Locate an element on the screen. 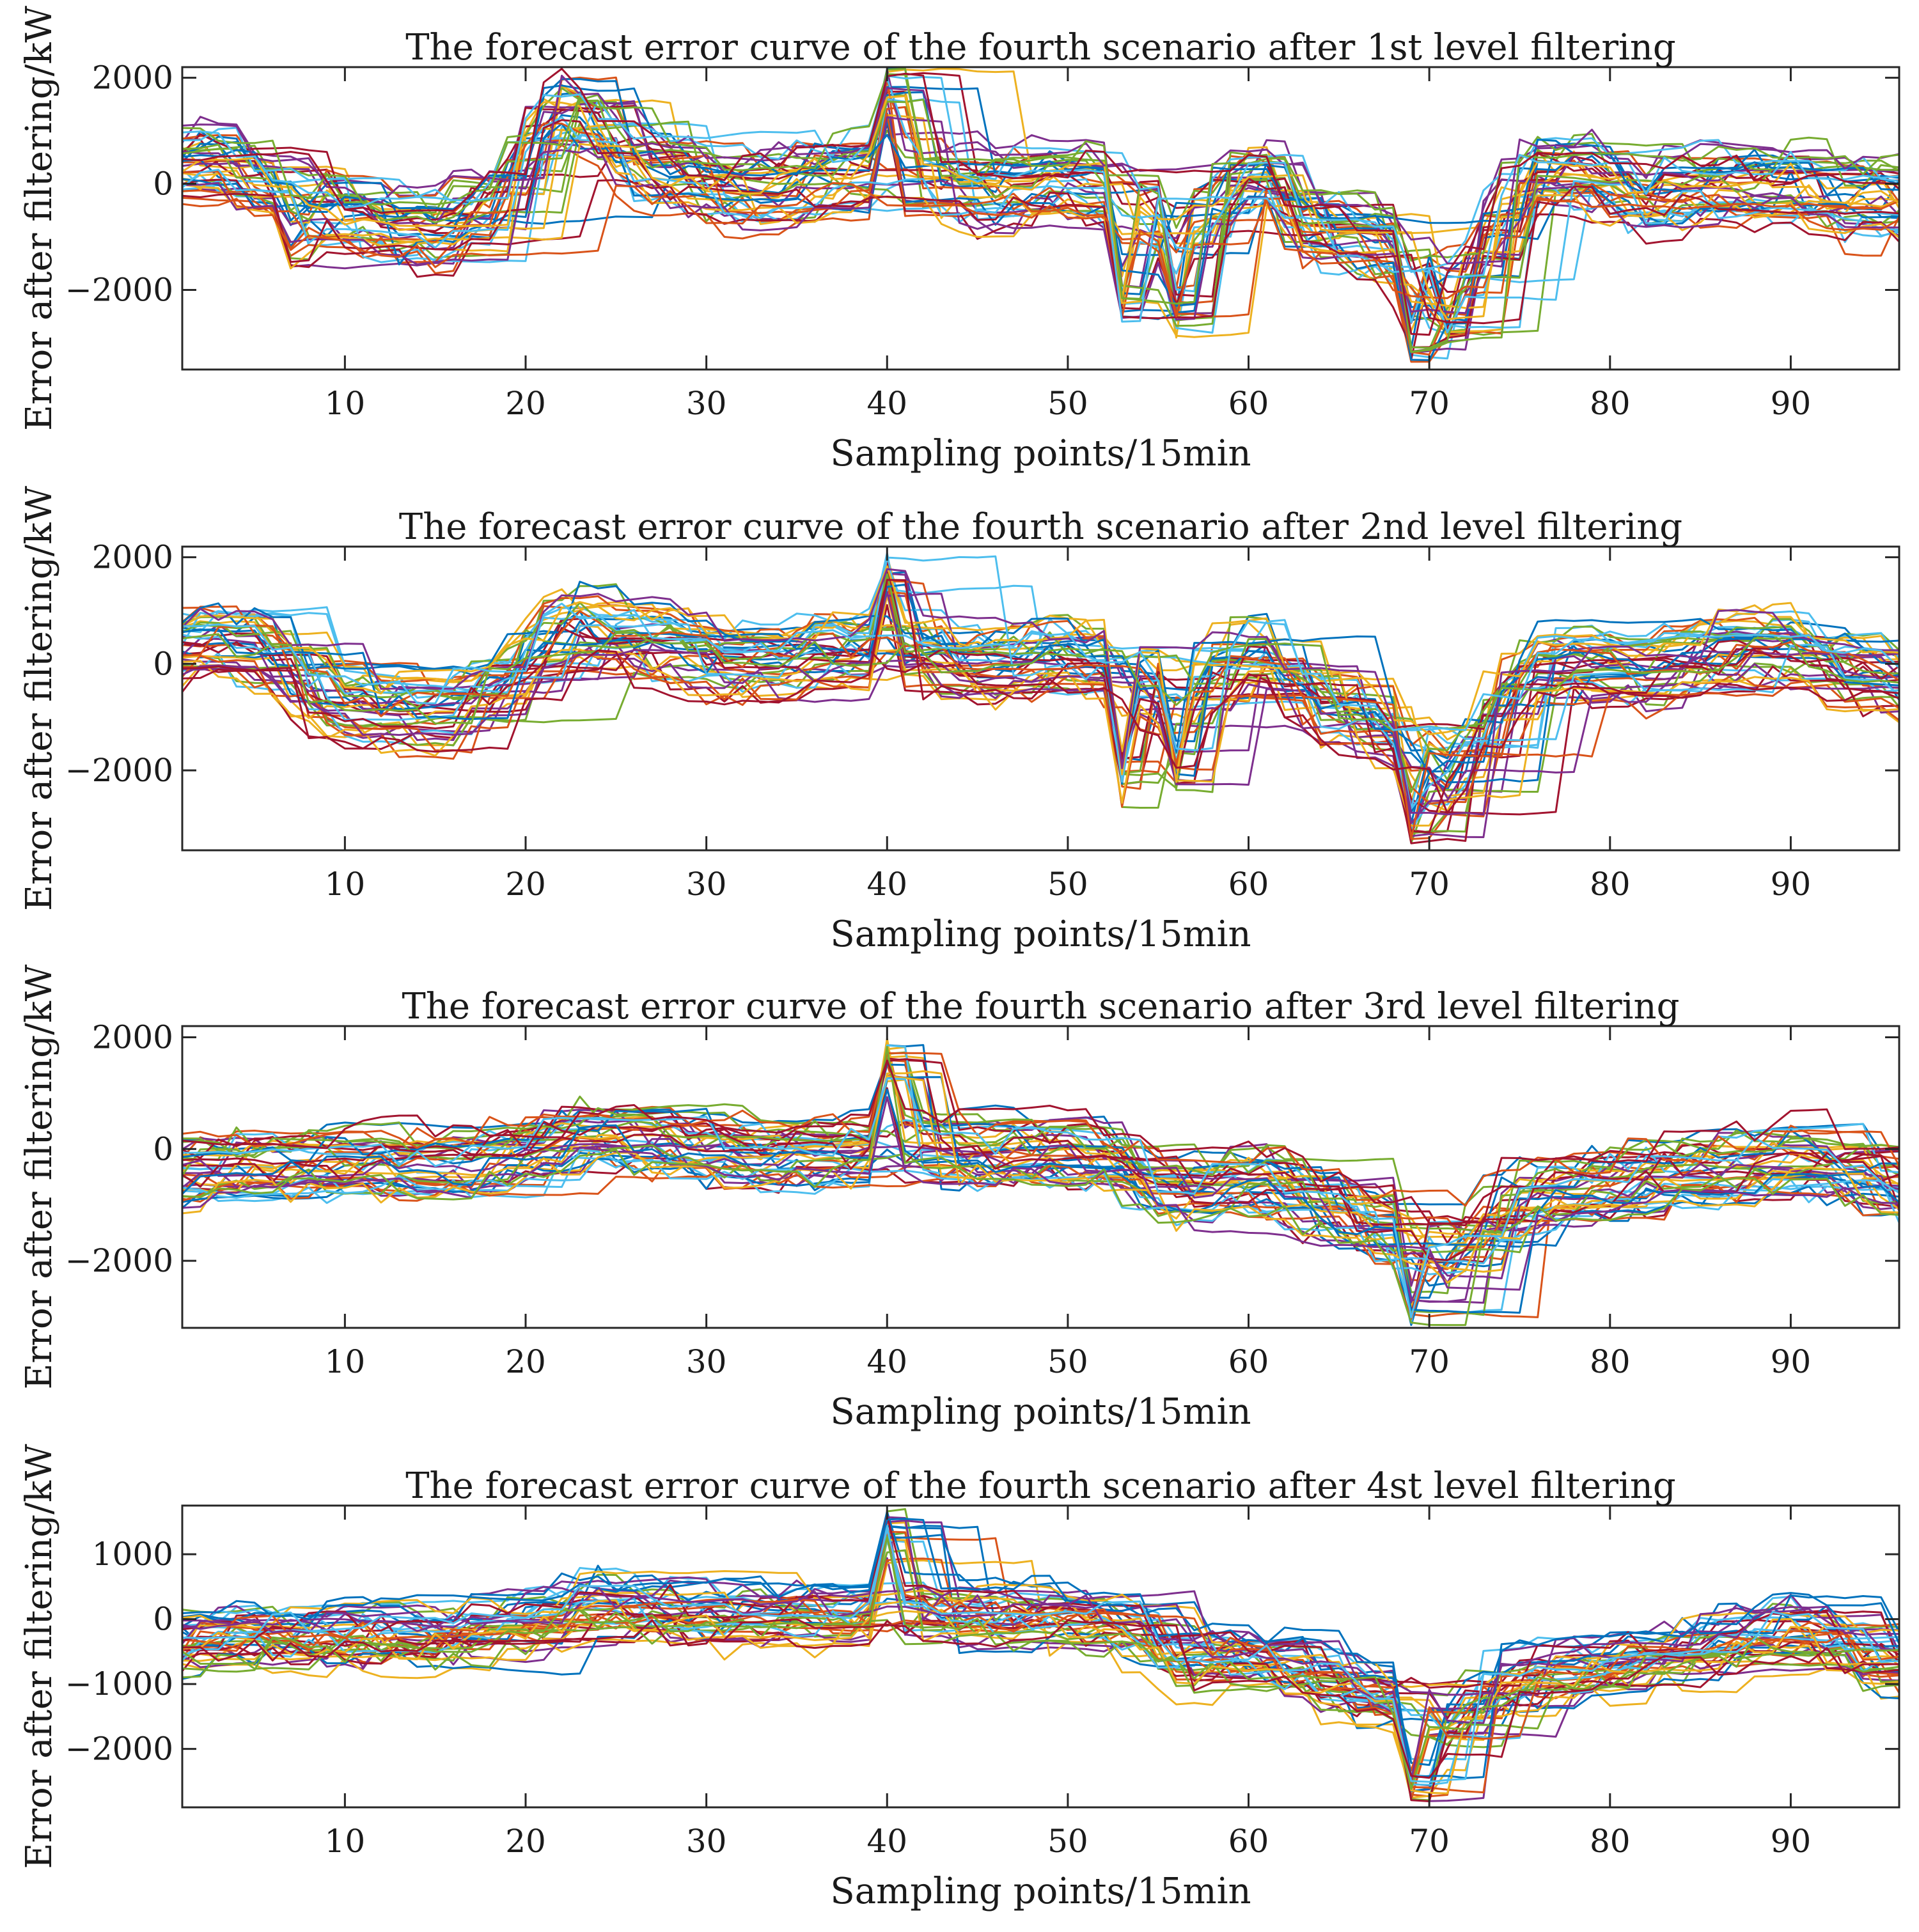 Image resolution: width=1919 pixels, height=1932 pixels. y-tick-label: 1000 is located at coordinates (132, 1555).